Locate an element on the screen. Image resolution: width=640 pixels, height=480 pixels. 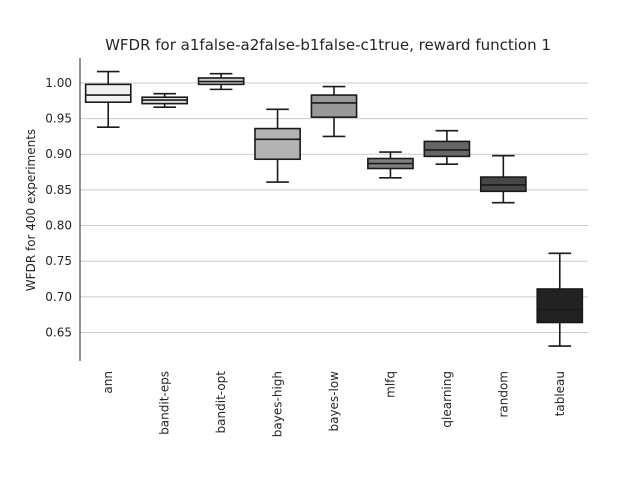
box-qlearning is located at coordinates (447, 147).